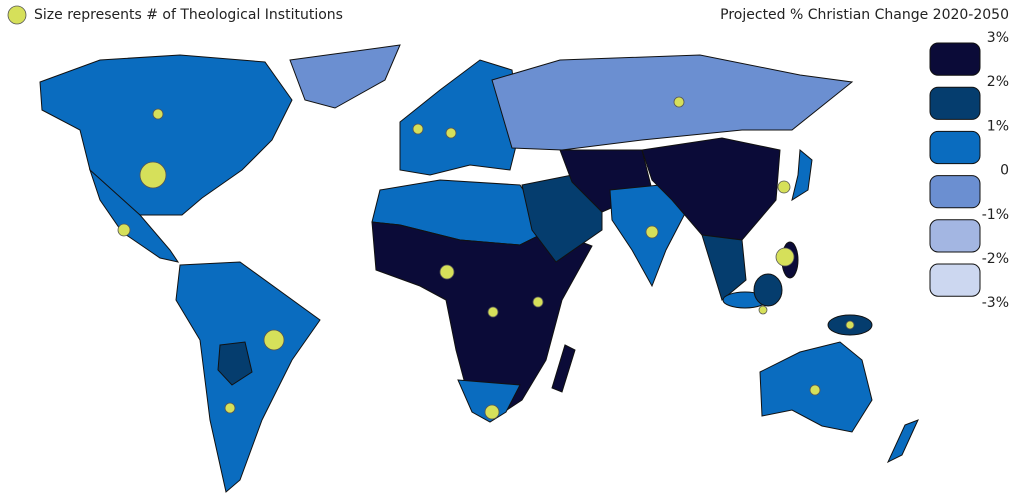  I want to click on russia, so click(672, 102).